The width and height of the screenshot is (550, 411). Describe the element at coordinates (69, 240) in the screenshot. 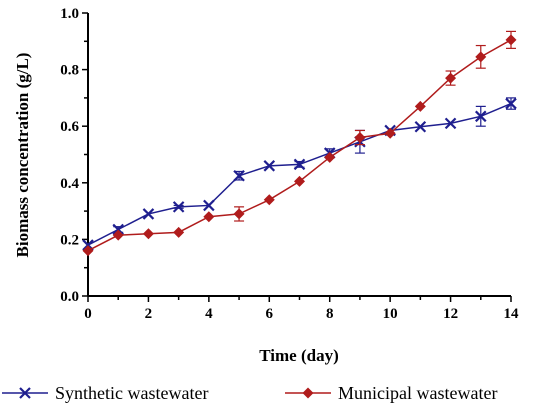

I see `y-tick-label: 0.2` at that location.